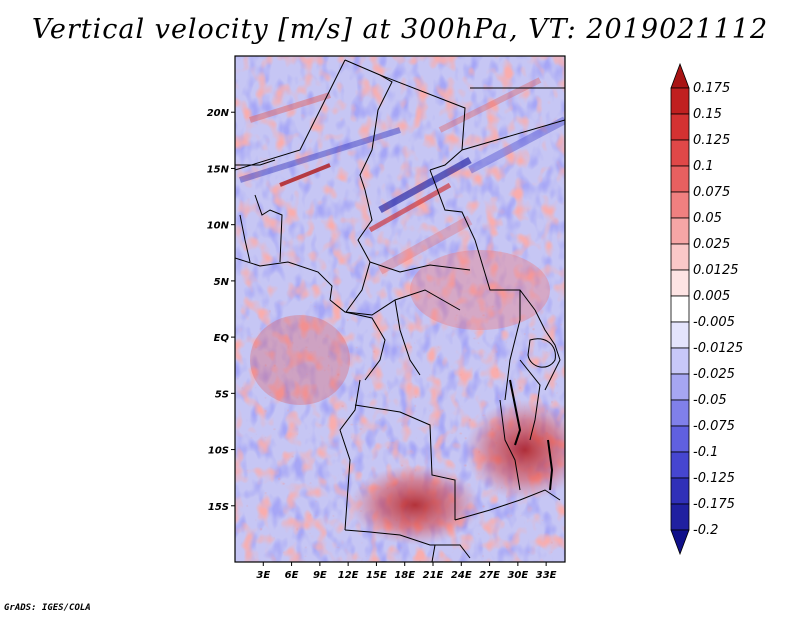 The width and height of the screenshot is (800, 618). Describe the element at coordinates (218, 113) in the screenshot. I see `lat-tick-label: 20N` at that location.